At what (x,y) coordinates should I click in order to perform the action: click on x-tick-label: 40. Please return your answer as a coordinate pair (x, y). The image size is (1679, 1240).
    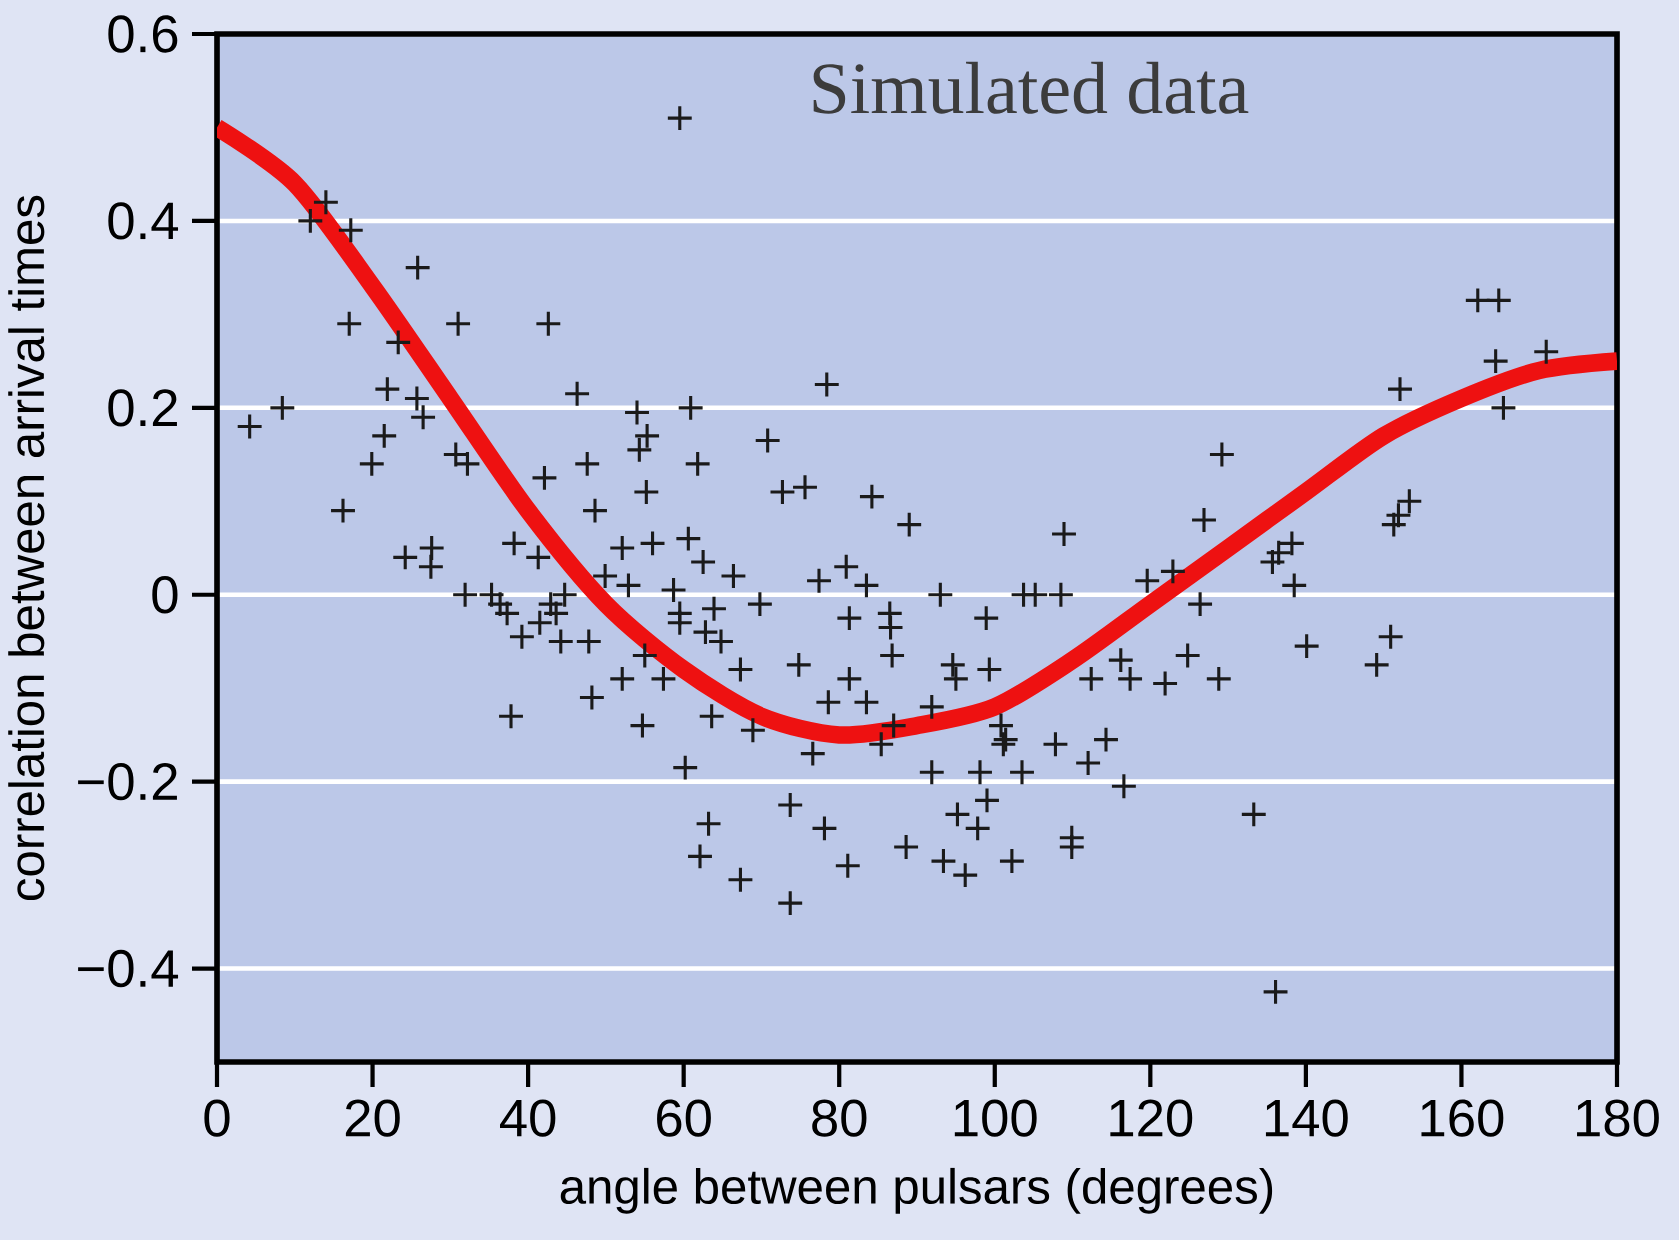
    Looking at the image, I should click on (528, 1118).